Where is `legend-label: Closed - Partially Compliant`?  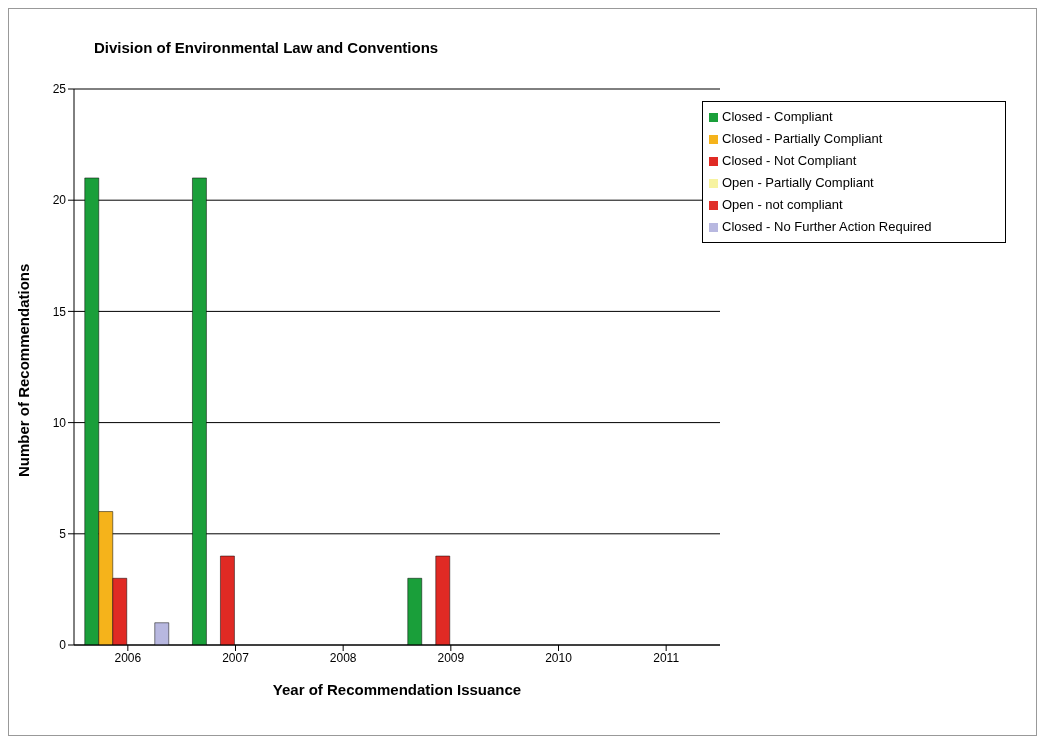
legend-label: Closed - Partially Compliant is located at coordinates (802, 138).